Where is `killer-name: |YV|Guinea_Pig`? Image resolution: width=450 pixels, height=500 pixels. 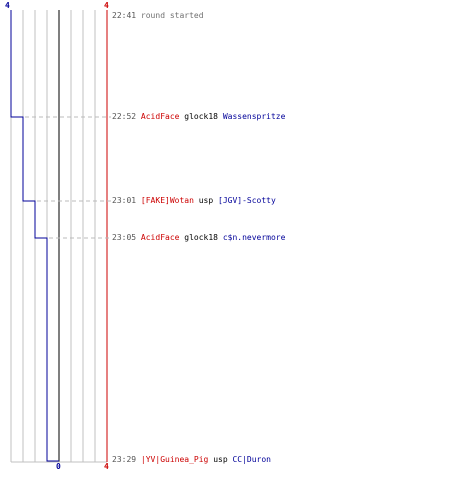
killer-name: |YV|Guinea_Pig is located at coordinates (174, 459).